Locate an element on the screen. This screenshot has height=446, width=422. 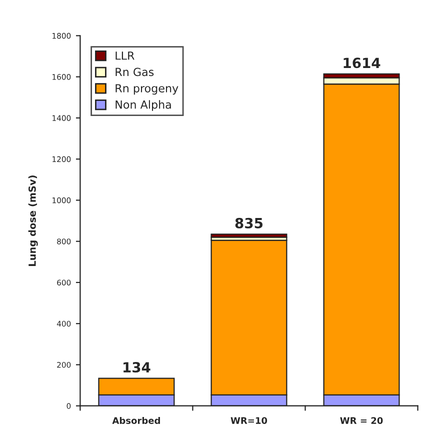
total-label: 134 is located at coordinates (137, 367).